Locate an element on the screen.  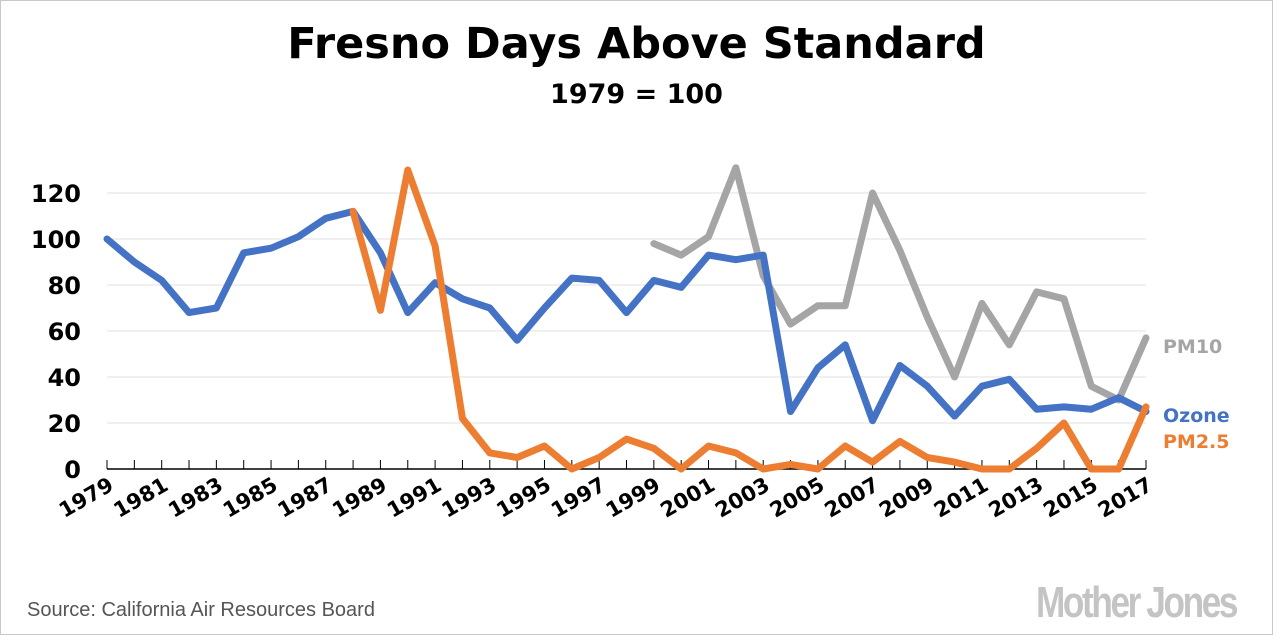
x-tick-label: 1981 is located at coordinates (141, 498).